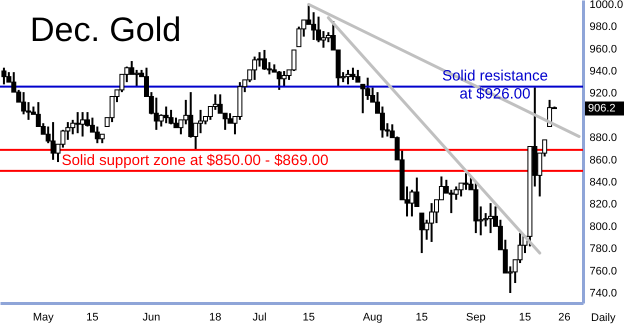 Image resolution: width=624 pixels, height=328 pixels. What do you see at coordinates (215, 318) in the screenshot?
I see `x-tick-label: 18` at bounding box center [215, 318].